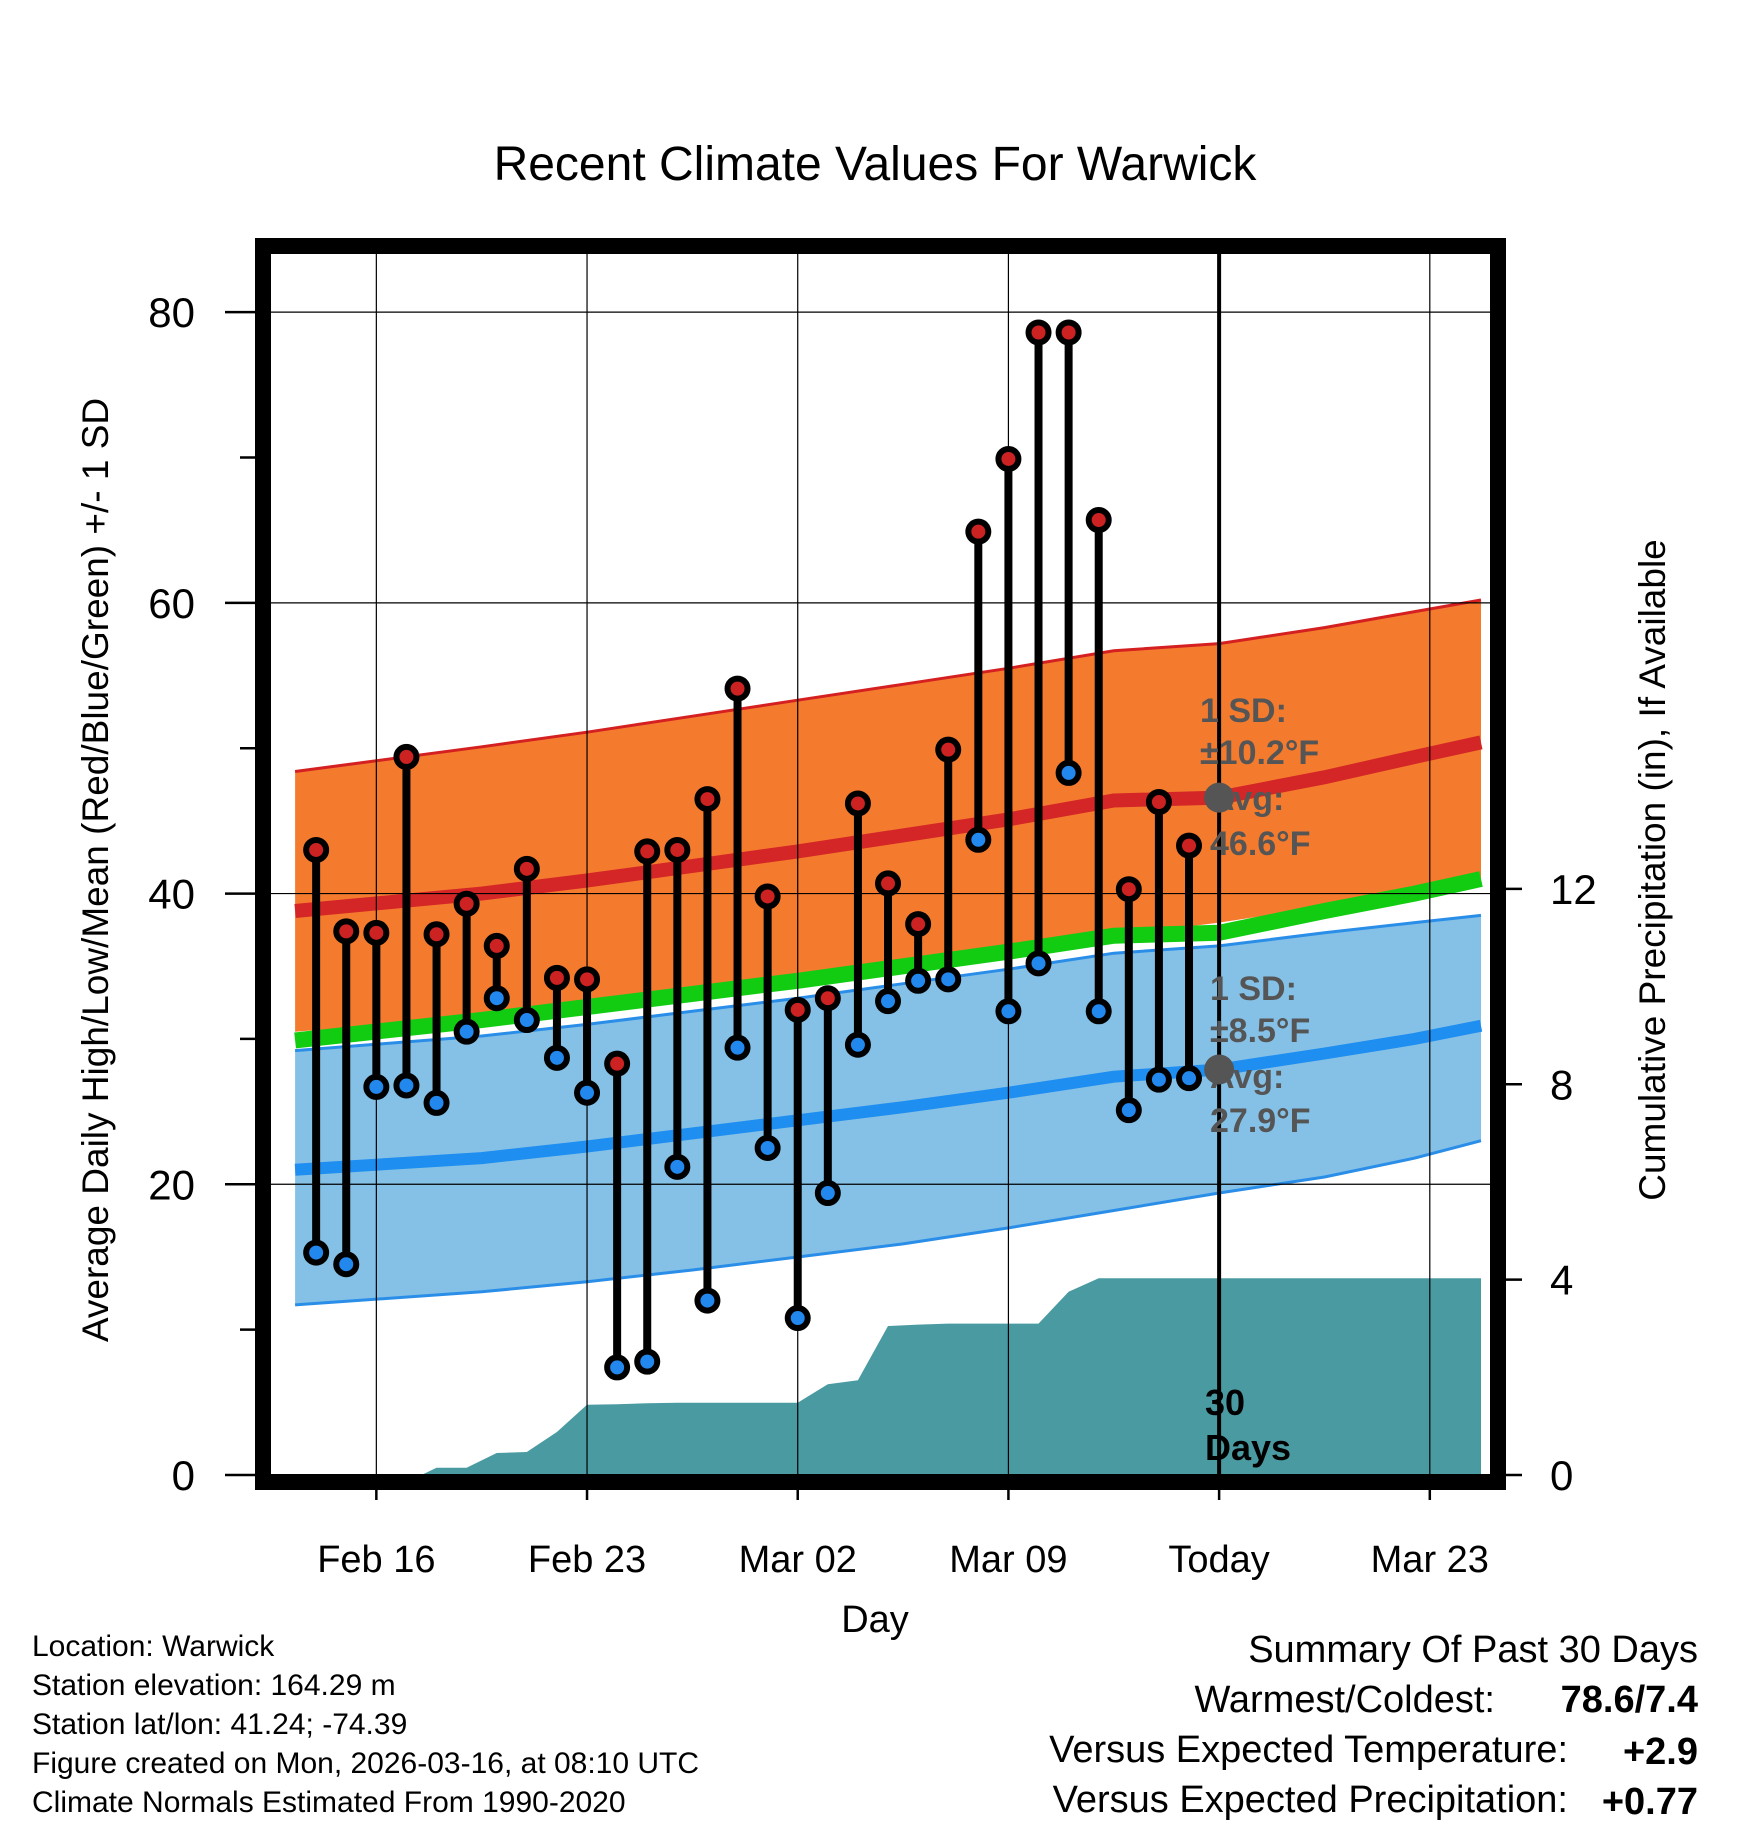 Image resolution: width=1748 pixels, height=1828 pixels. Describe the element at coordinates (171, 1184) in the screenshot. I see `y-tick-label: 20` at that location.